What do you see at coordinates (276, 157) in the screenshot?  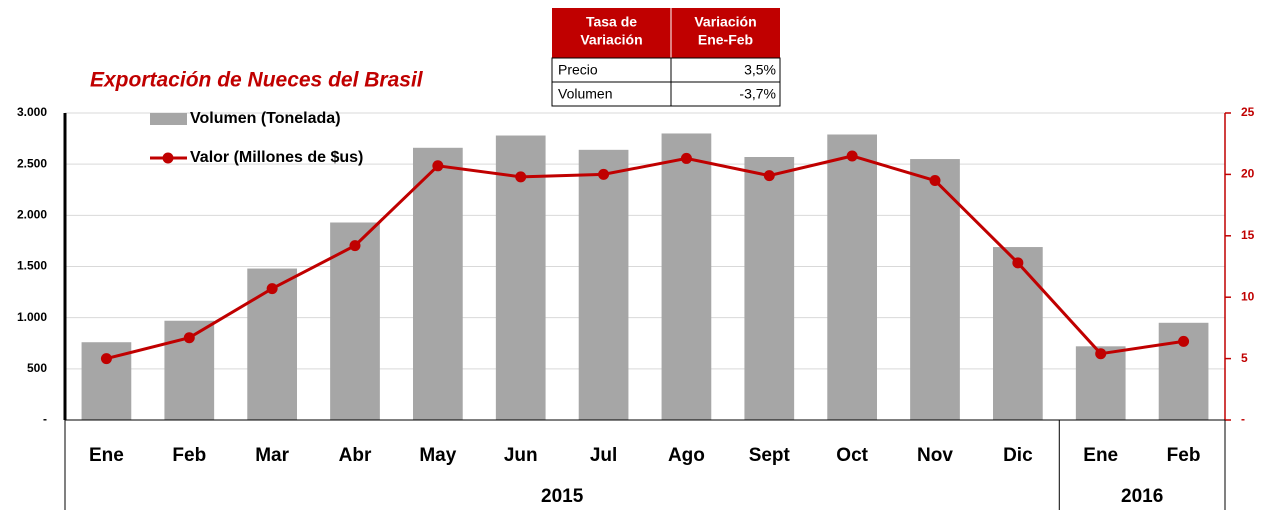 I see `legend-label: Valor (Millones de $us)` at bounding box center [276, 157].